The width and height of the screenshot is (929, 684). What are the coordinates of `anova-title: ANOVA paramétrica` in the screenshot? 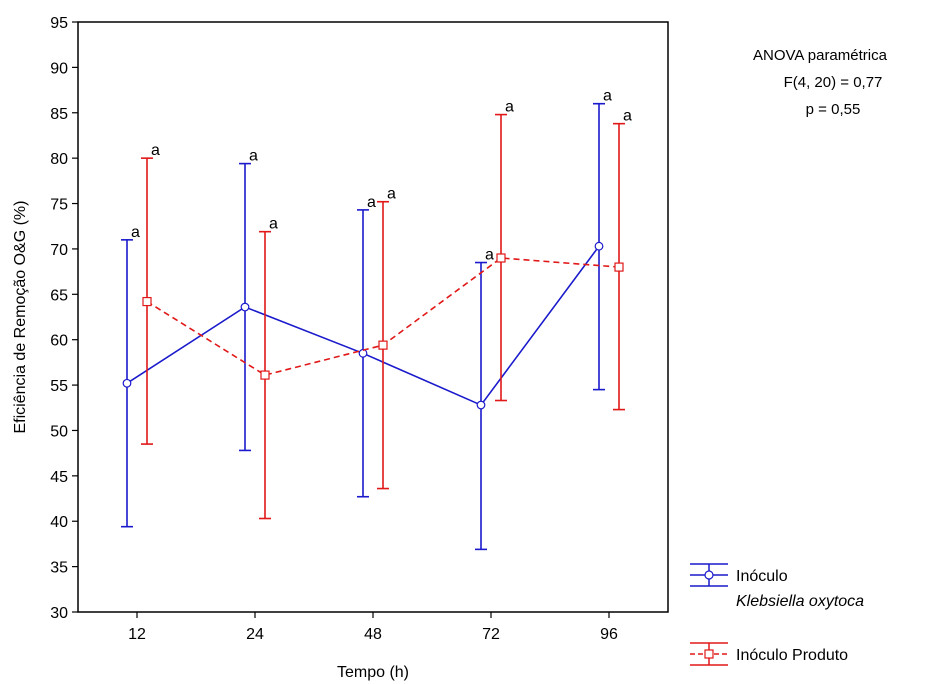 It's located at (820, 55).